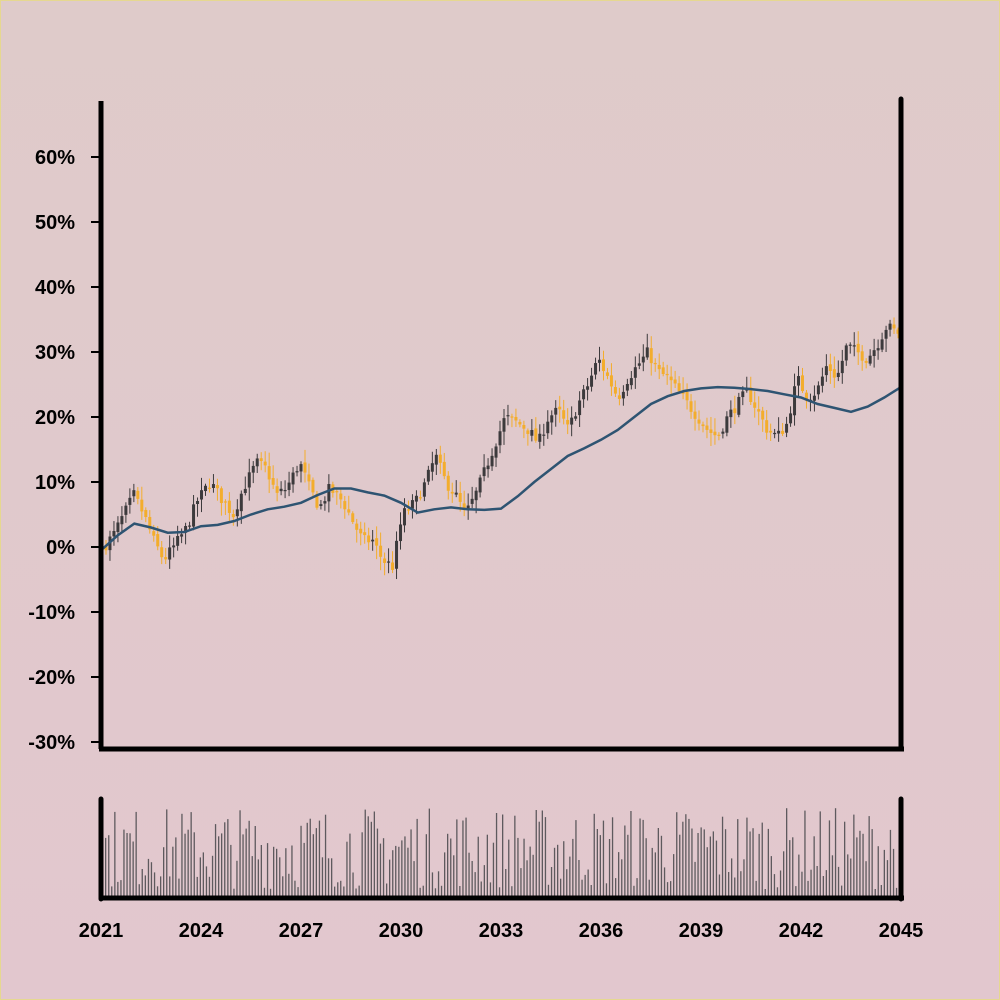 The width and height of the screenshot is (1000, 1000). Describe the element at coordinates (501, 931) in the screenshot. I see `x-tick-label: 2033` at that location.